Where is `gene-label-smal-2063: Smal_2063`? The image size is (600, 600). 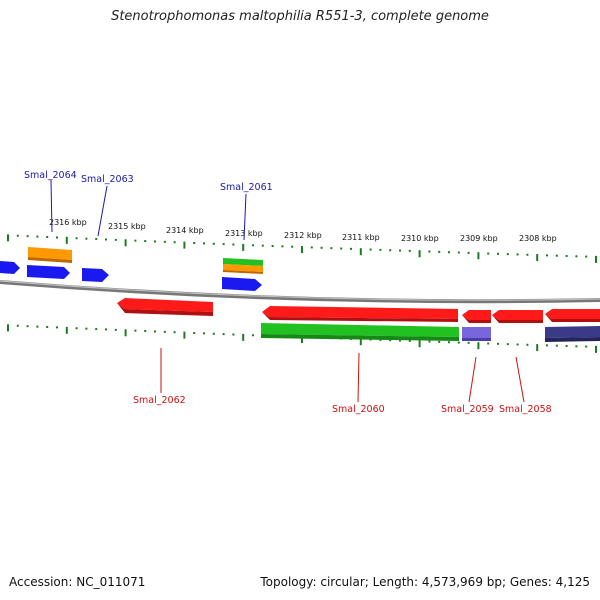 gene-label-smal-2063: Smal_2063 is located at coordinates (107, 179).